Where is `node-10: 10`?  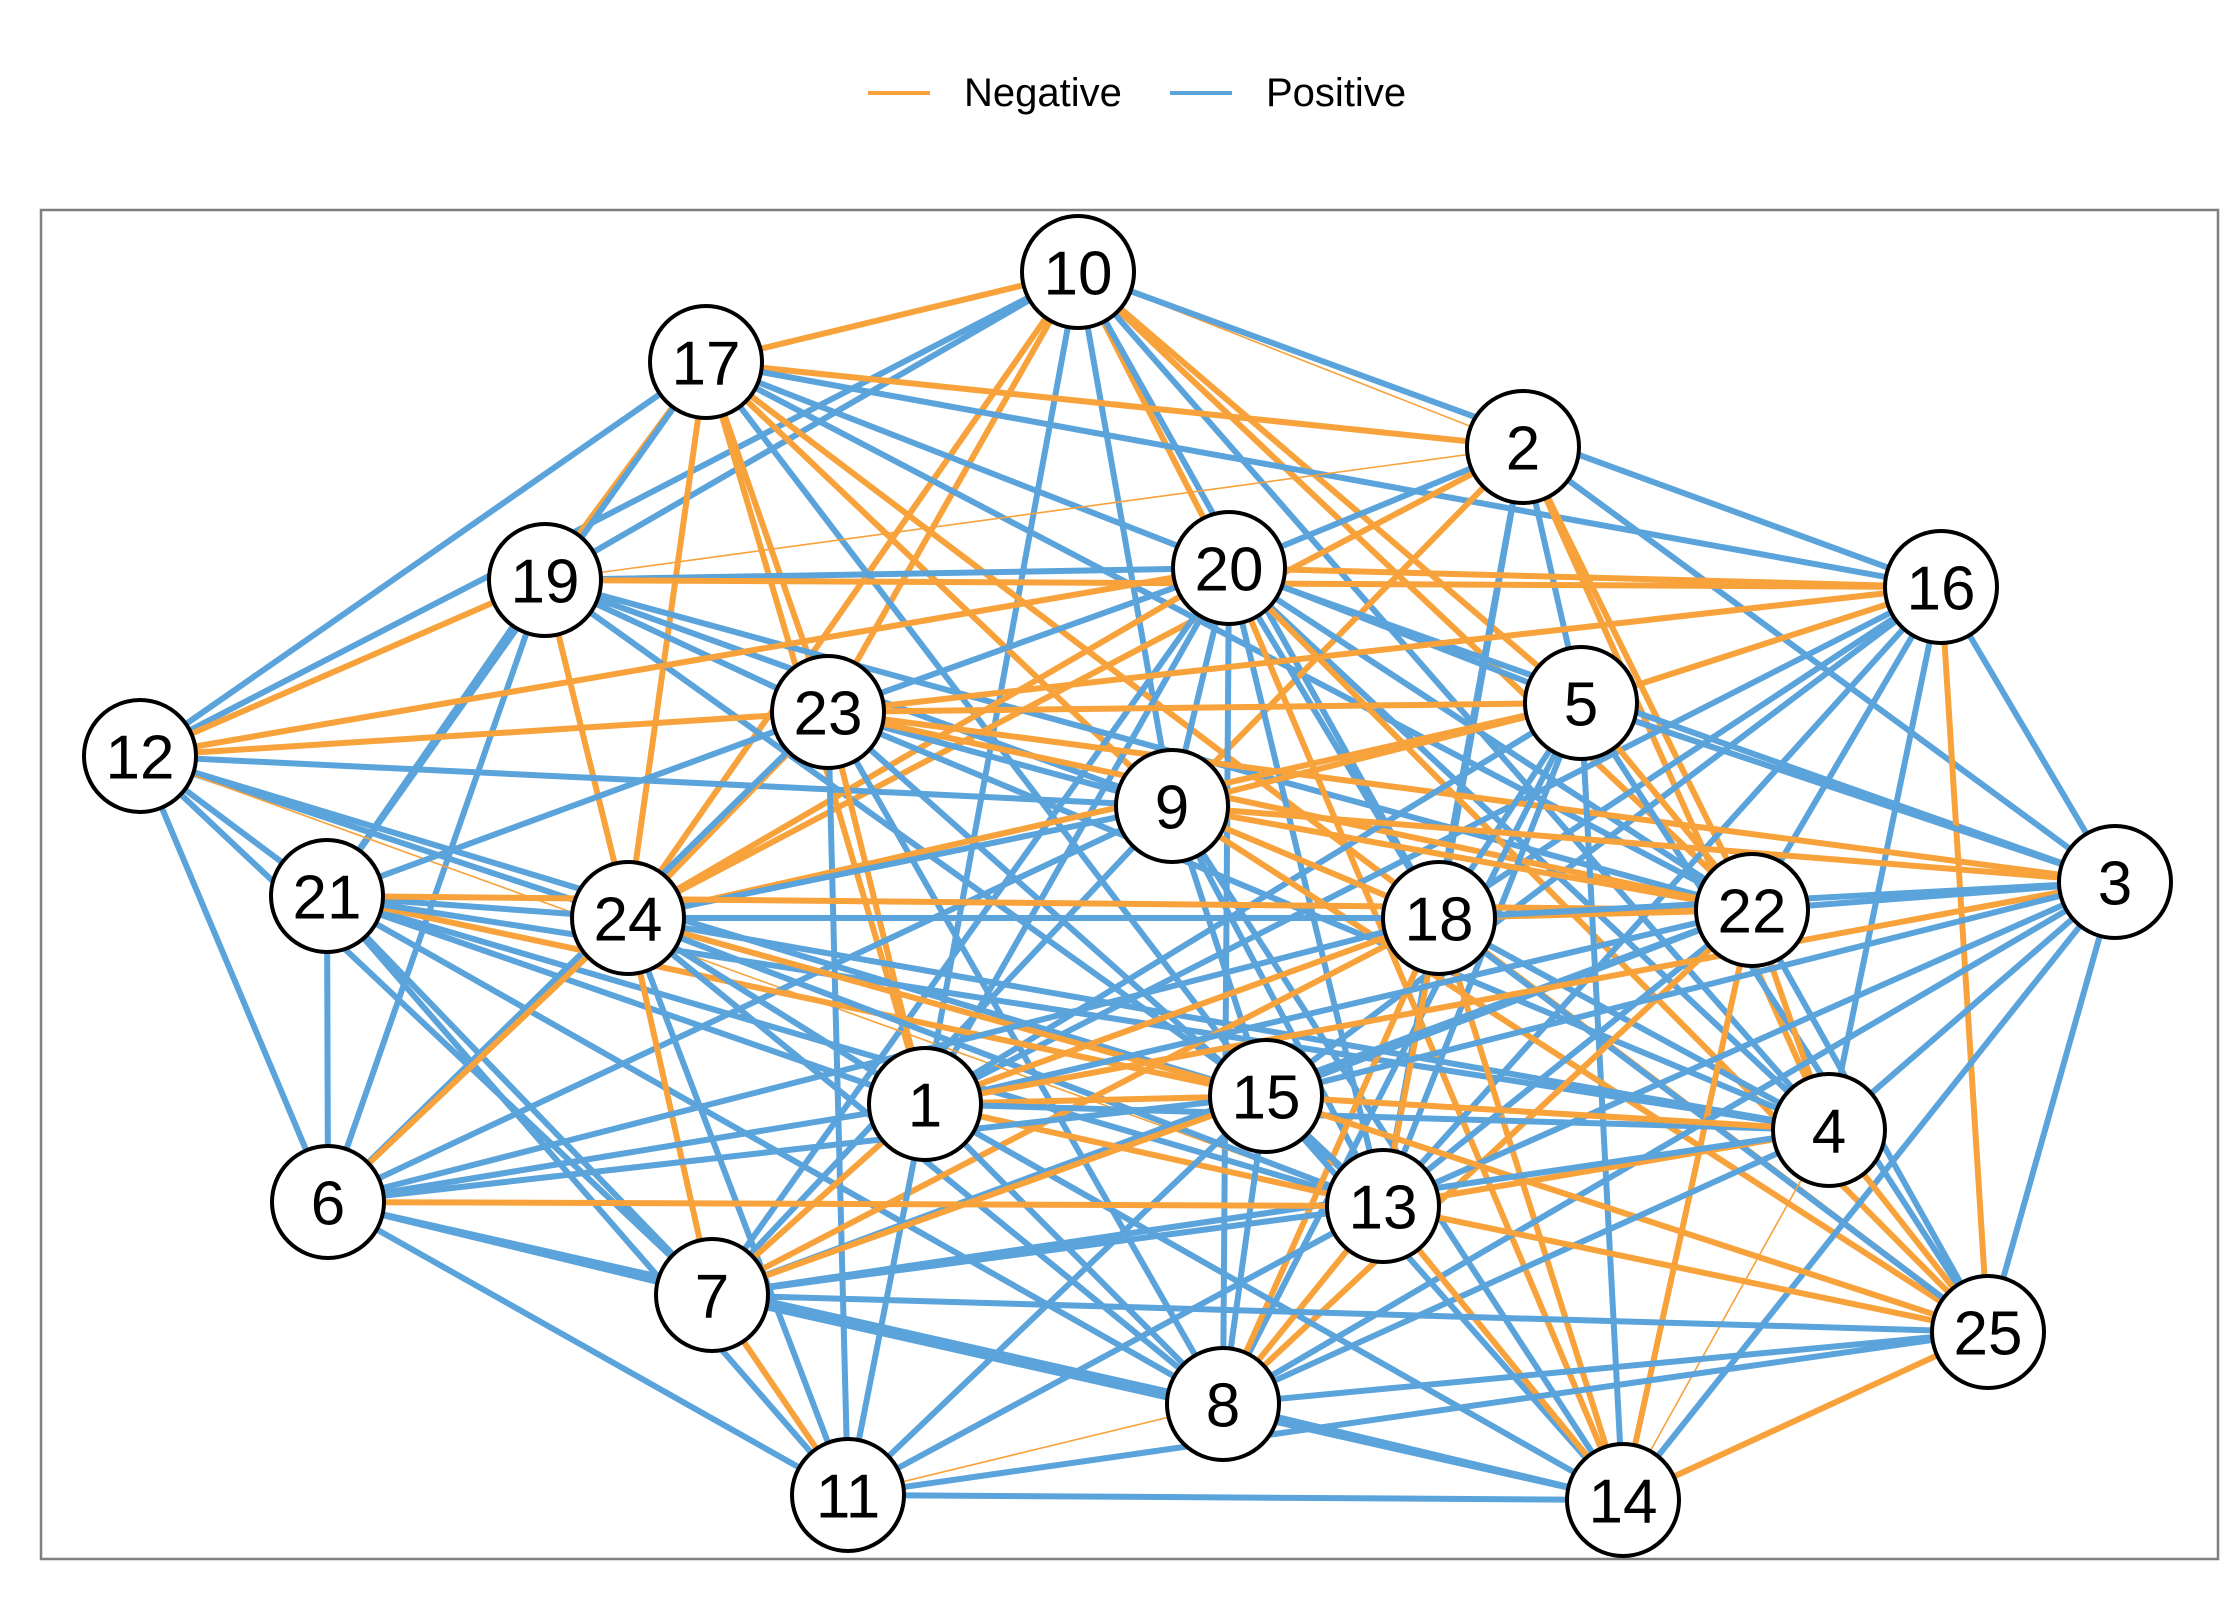 node-10: 10 is located at coordinates (1078, 272).